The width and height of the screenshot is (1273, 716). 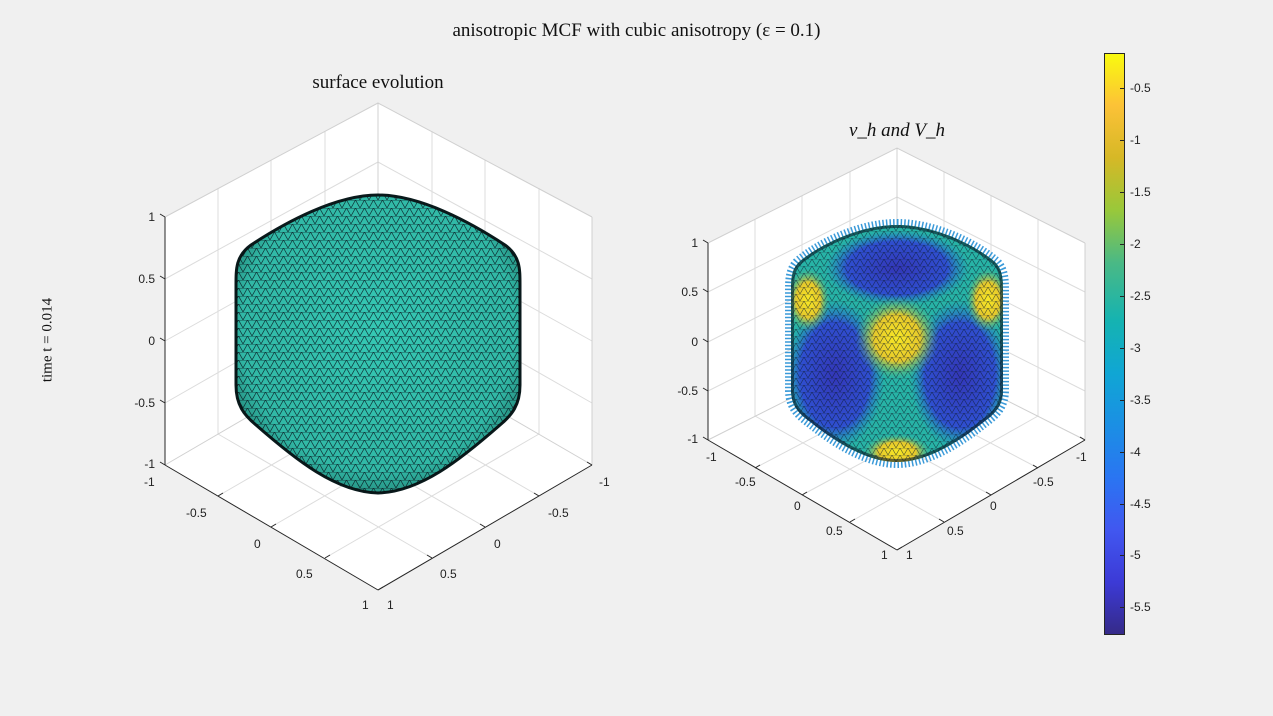 I want to click on colorbar-tick-label: -2, so click(x=1135, y=244).